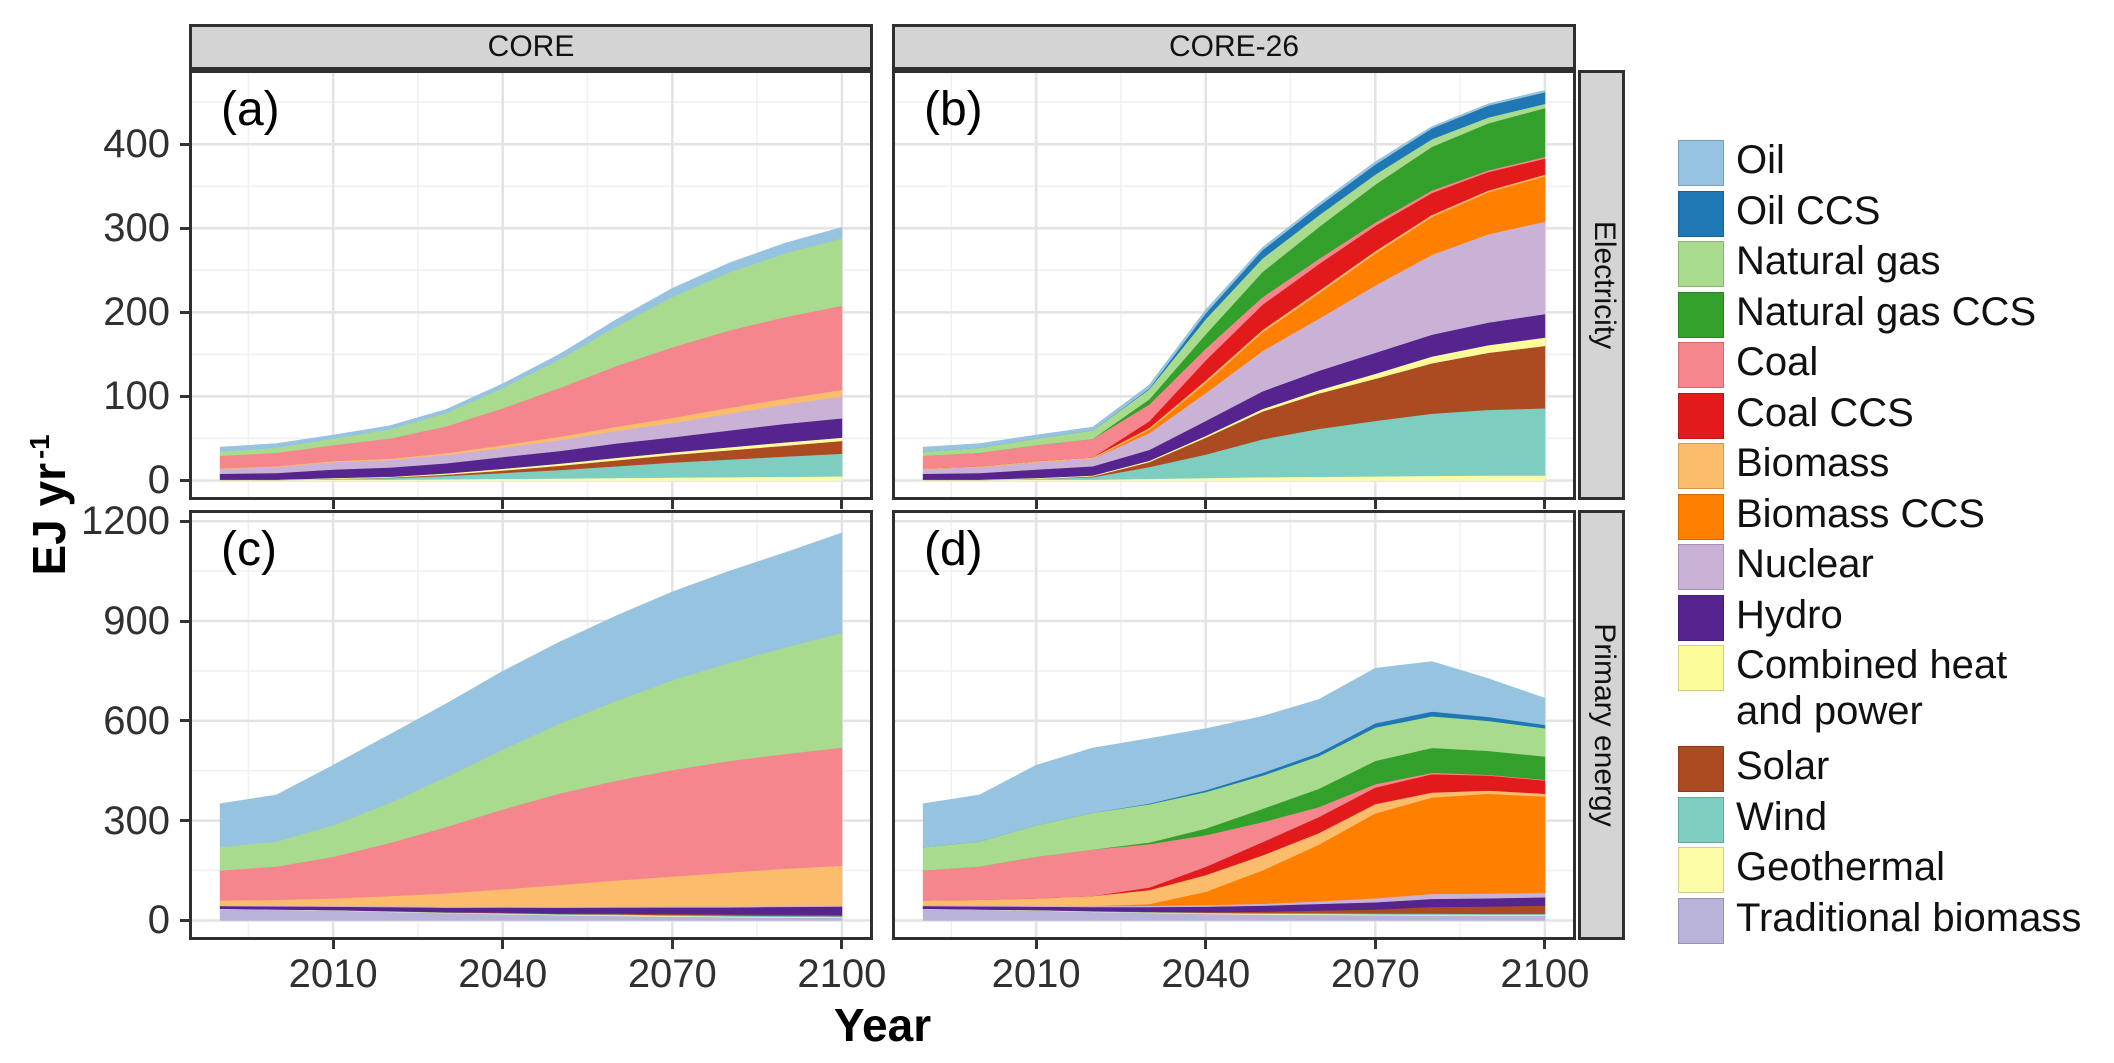 The image size is (2114, 1063). Describe the element at coordinates (1701, 920) in the screenshot. I see `legend-swatch-traditional_biomass` at that location.